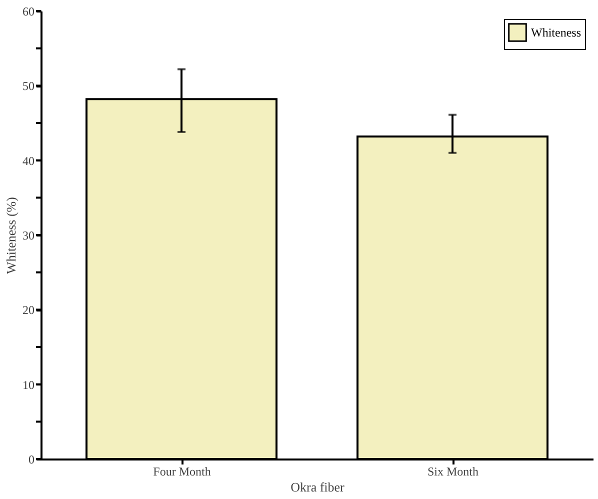 The width and height of the screenshot is (598, 499). I want to click on x-axis-title: Okra fiber, so click(318, 487).